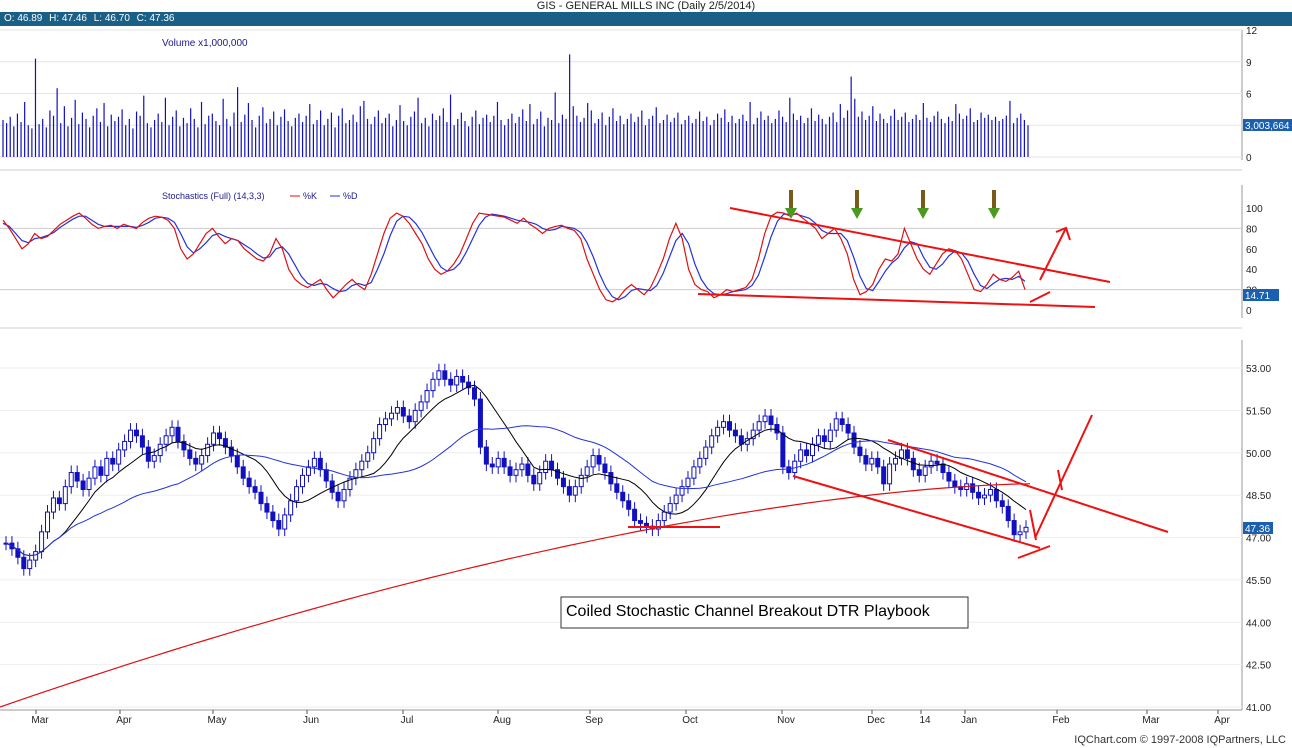 Image resolution: width=1292 pixels, height=748 pixels. I want to click on chart-title: GIS - GENERAL MILLS INC (Daily 2/5/2014), so click(646, 6).